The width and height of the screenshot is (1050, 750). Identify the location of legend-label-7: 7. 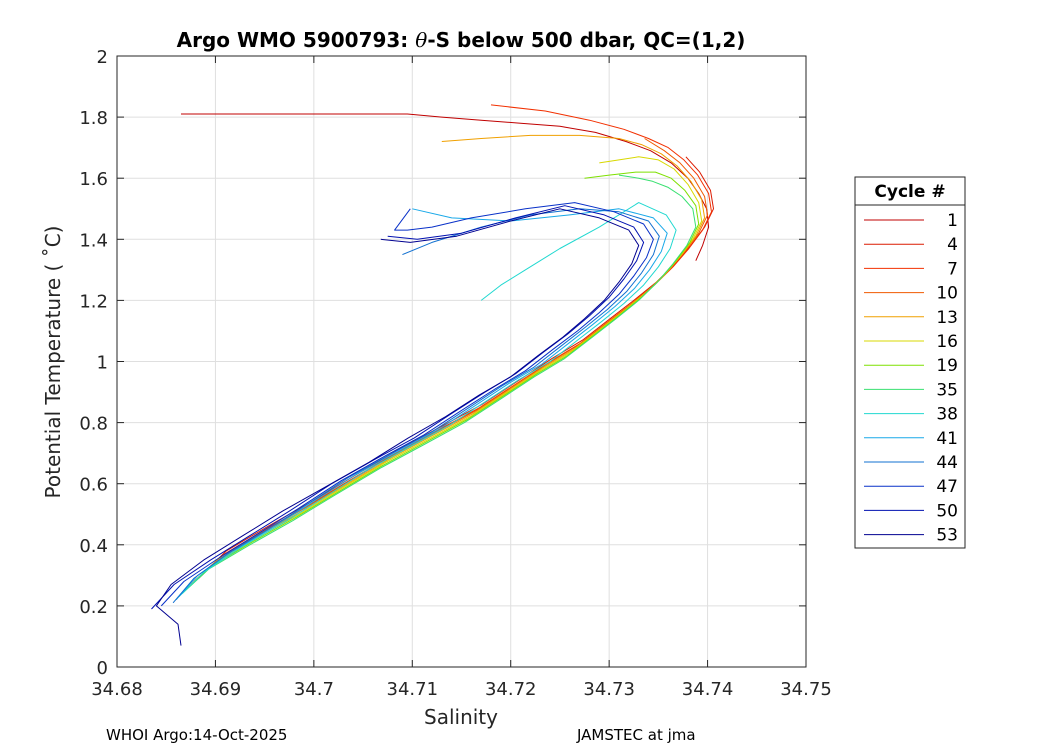
(952, 269).